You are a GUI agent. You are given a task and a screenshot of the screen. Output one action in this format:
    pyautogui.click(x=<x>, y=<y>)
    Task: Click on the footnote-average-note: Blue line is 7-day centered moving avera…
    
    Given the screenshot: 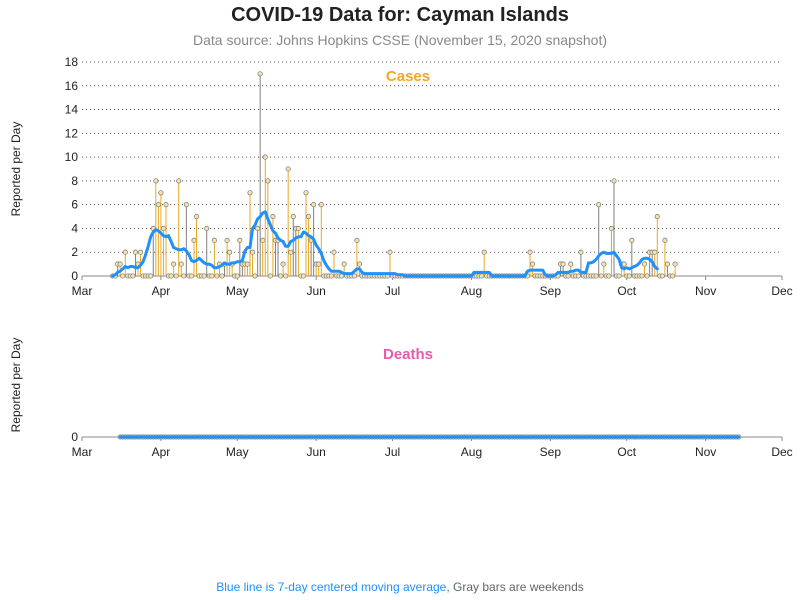 What is the action you would take?
    pyautogui.click(x=333, y=587)
    